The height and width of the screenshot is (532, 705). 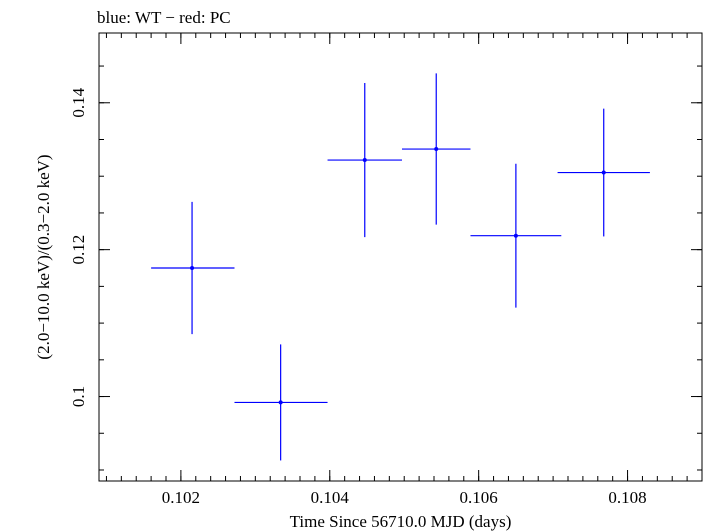 I want to click on y-tick-label: 0.12, so click(x=78, y=250).